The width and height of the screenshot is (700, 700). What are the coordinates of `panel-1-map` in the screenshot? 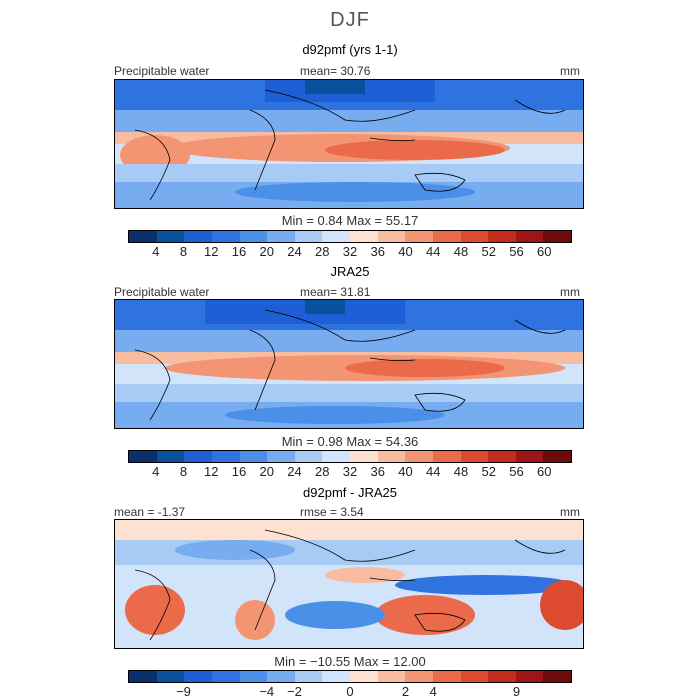 It's located at (349, 144).